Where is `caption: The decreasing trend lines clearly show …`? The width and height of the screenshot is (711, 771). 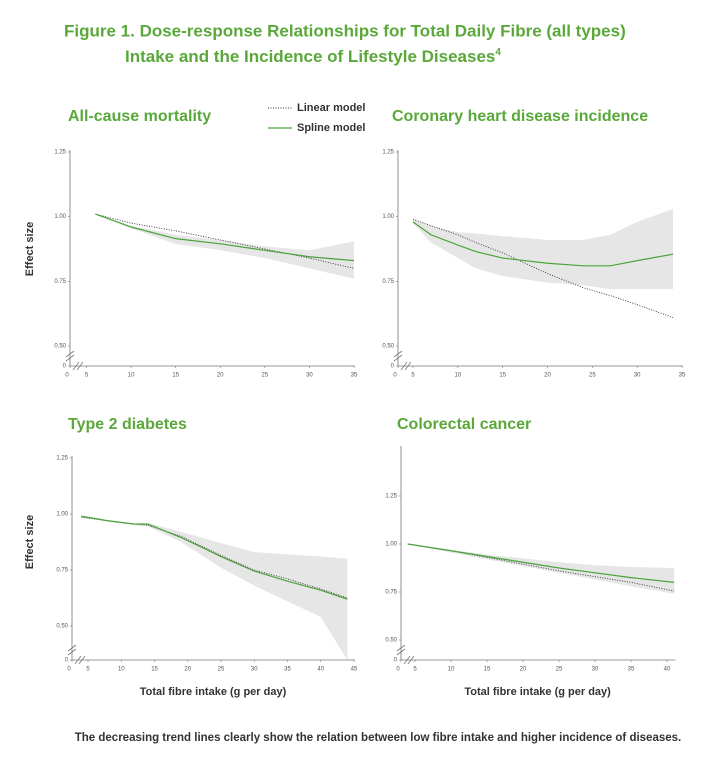 caption: The decreasing trend lines clearly show … is located at coordinates (378, 738).